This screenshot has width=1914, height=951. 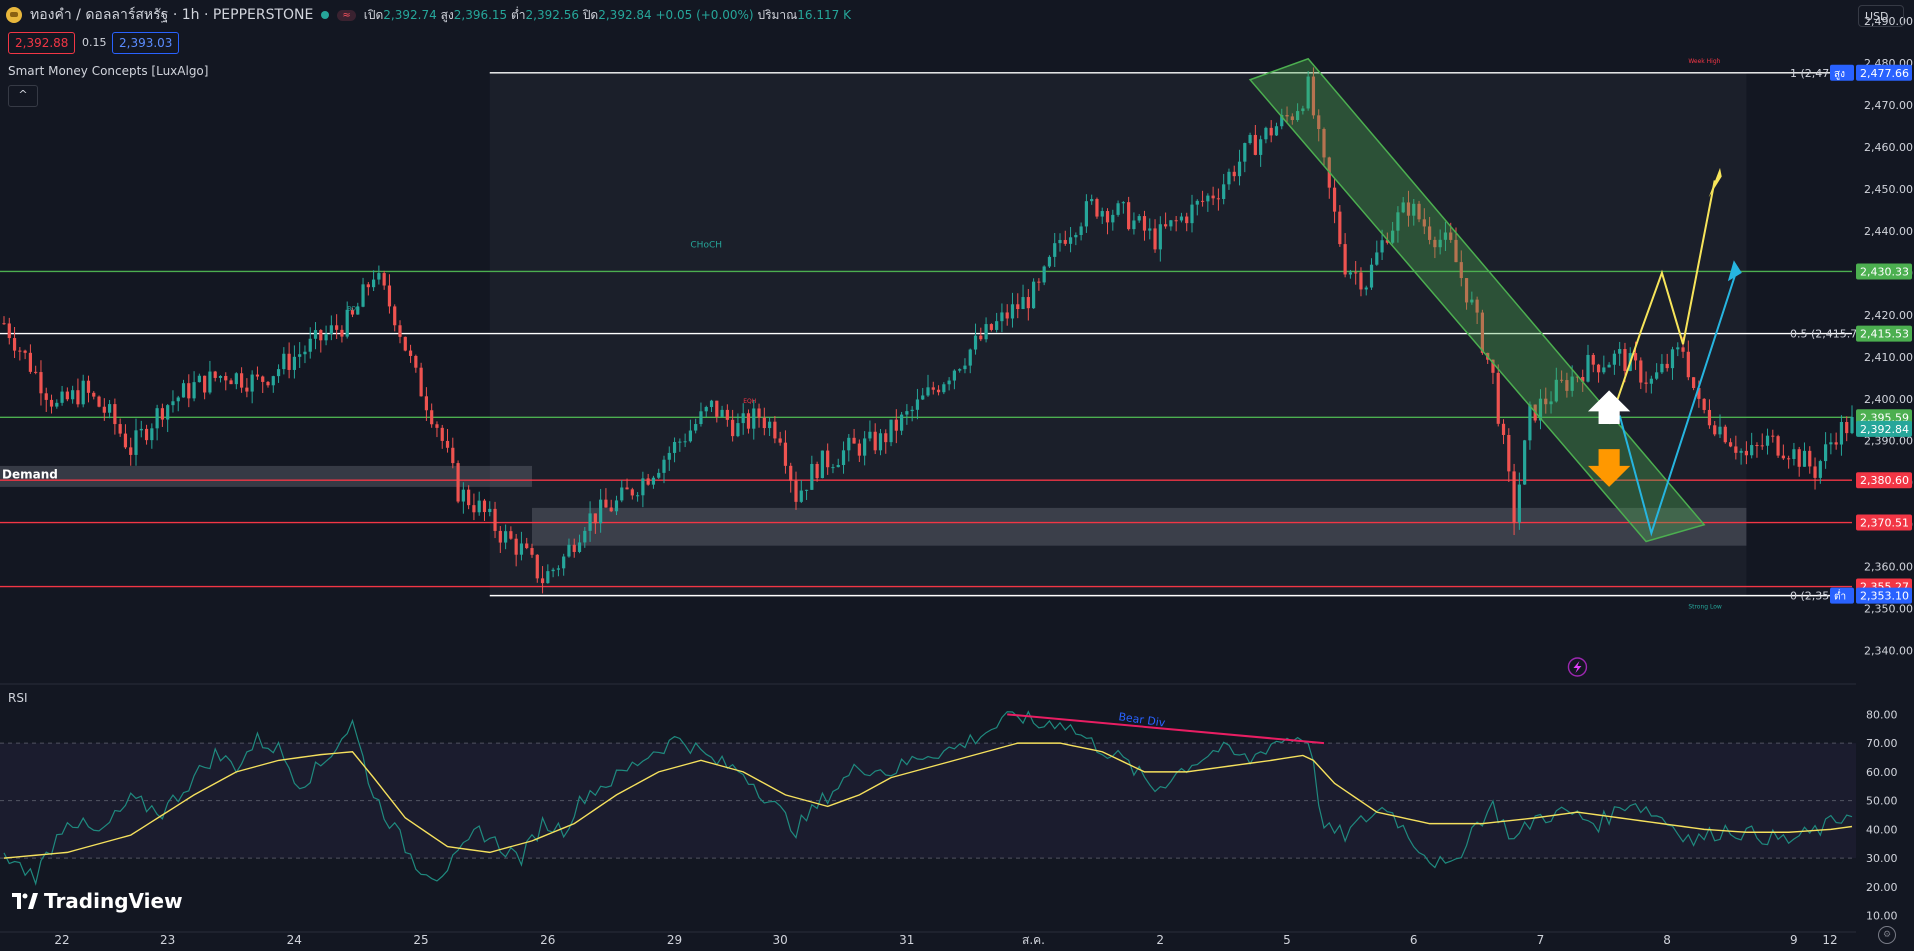 What do you see at coordinates (480, 14) in the screenshot?
I see `high-value: 2,396.15` at bounding box center [480, 14].